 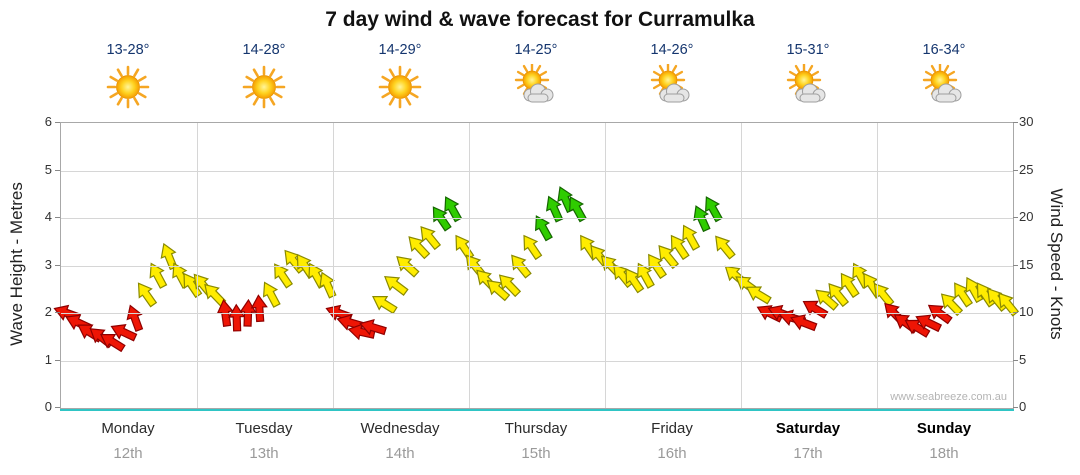 I want to click on day-name-label: Thursday, so click(x=536, y=428).